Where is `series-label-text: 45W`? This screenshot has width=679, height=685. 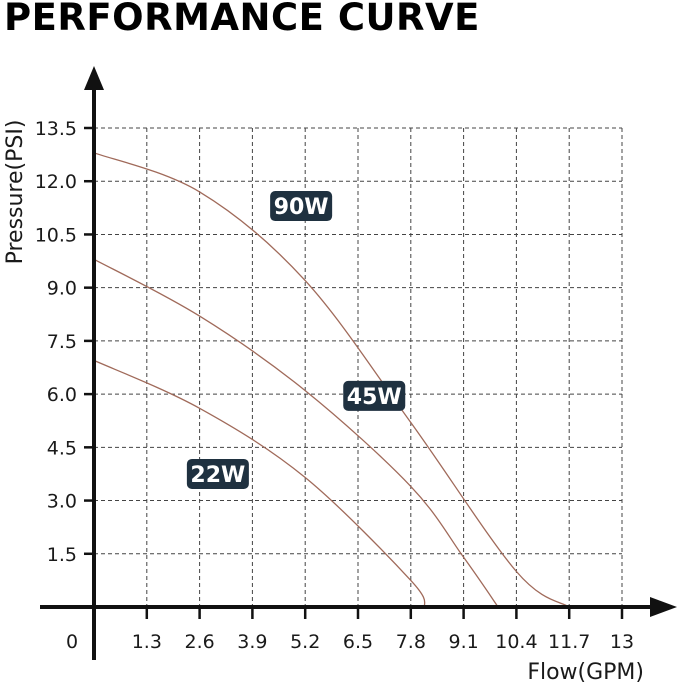 series-label-text: 45W is located at coordinates (374, 397).